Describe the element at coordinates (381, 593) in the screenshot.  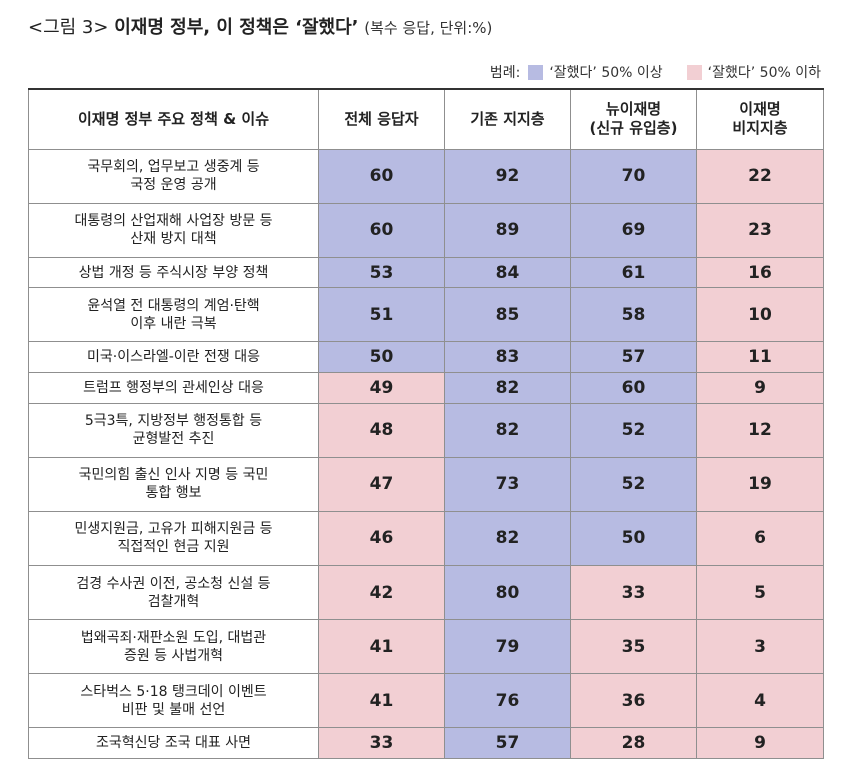
I see `value-cell-all: 42` at that location.